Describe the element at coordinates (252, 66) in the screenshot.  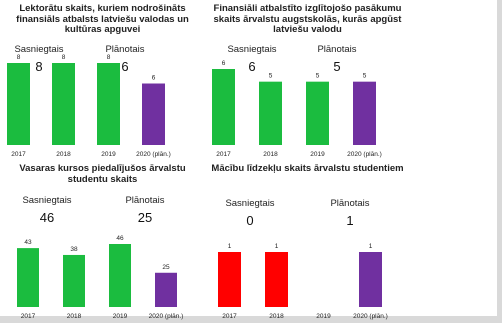
I see `kpi-achieved-value: 6` at that location.